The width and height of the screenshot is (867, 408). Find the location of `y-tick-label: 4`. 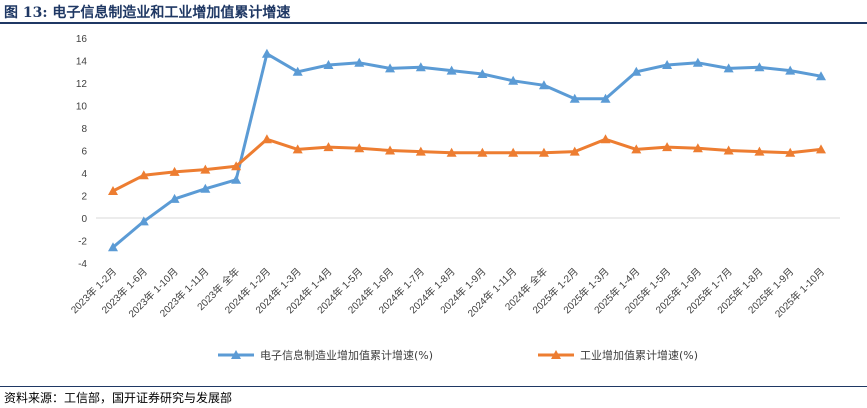

y-tick-label: 4 is located at coordinates (84, 174).